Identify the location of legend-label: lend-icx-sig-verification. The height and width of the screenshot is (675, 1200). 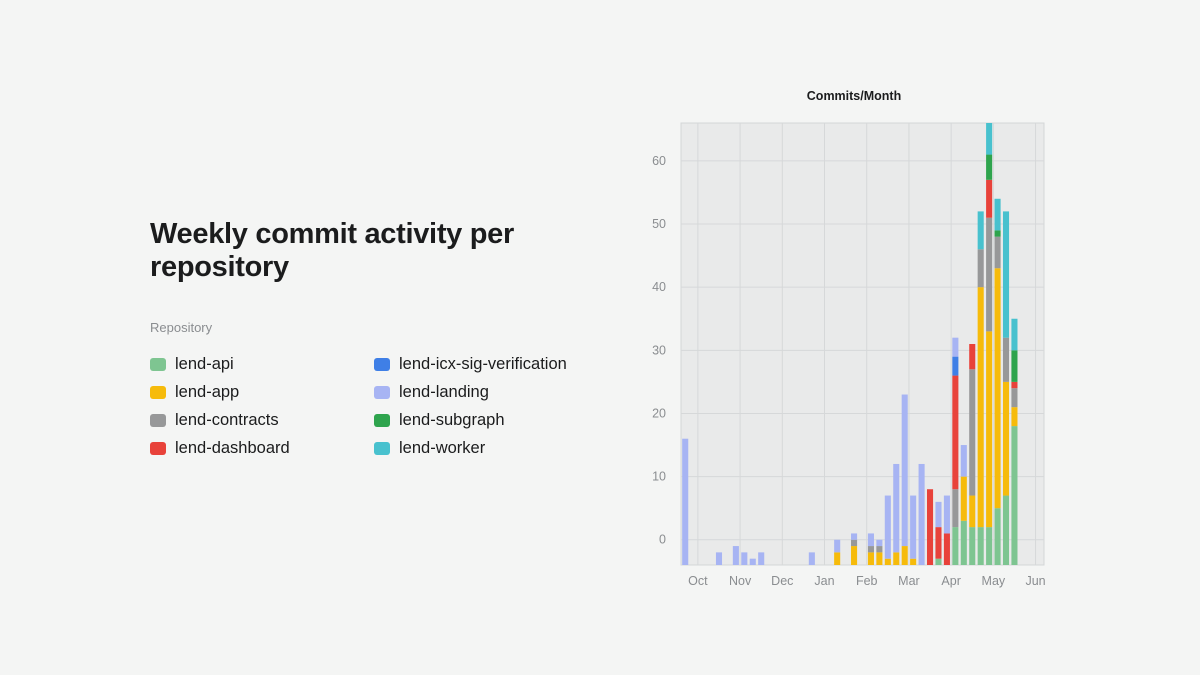
(483, 363).